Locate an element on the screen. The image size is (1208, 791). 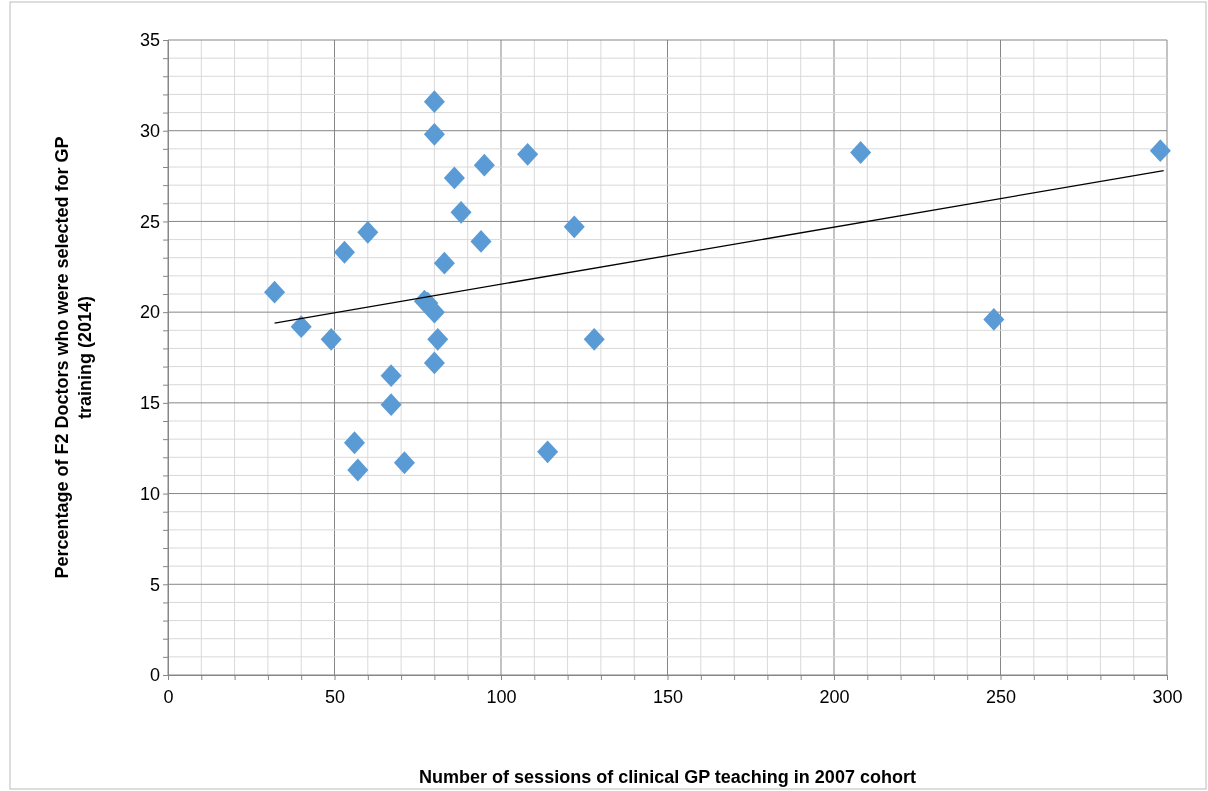
y-tick-label: 35 is located at coordinates (149, 40).